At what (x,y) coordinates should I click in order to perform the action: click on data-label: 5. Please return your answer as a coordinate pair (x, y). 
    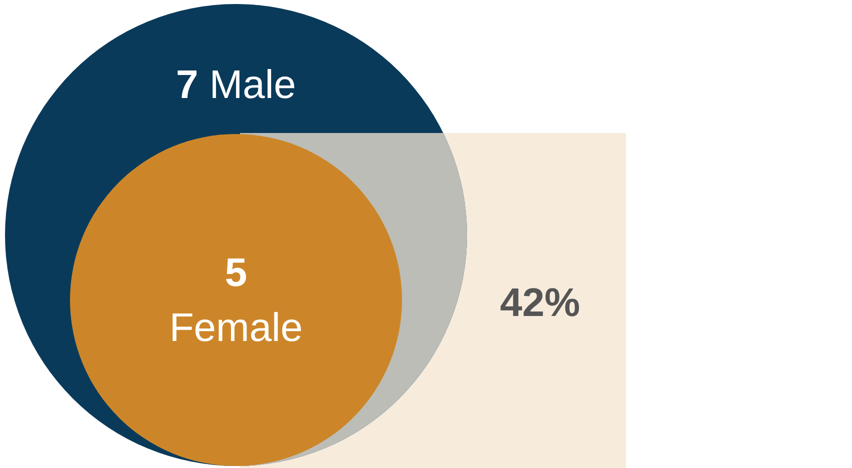
    Looking at the image, I should click on (236, 273).